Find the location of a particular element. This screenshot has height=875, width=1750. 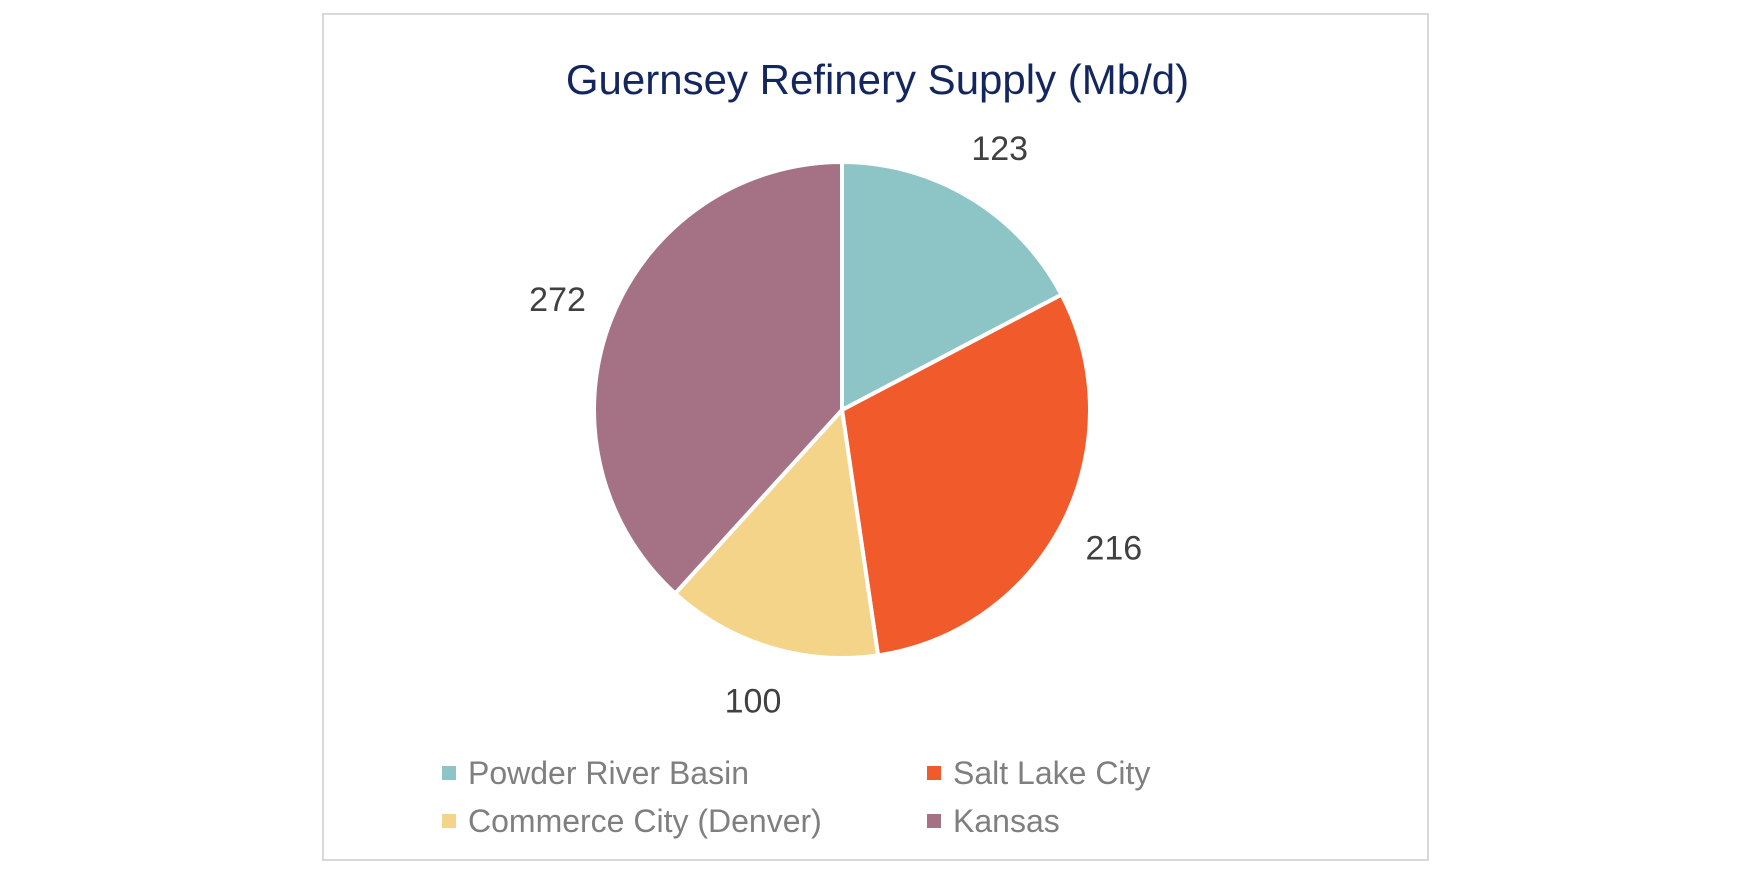

data-label: 123 is located at coordinates (999, 149).